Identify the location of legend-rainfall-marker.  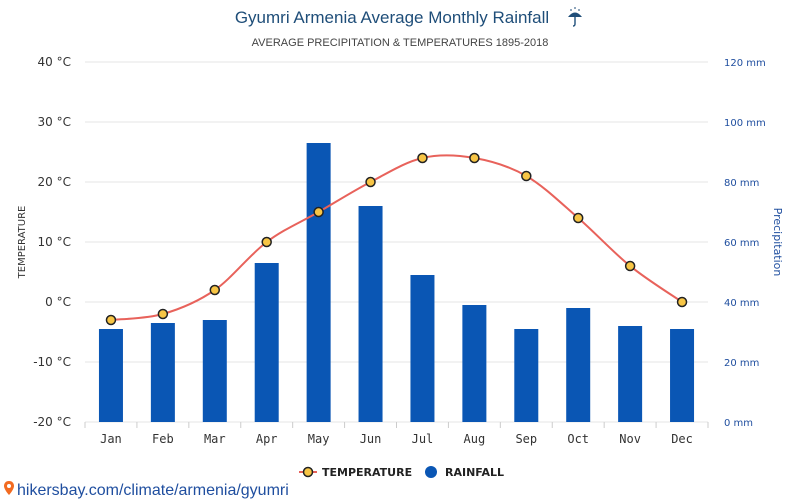
(431, 472).